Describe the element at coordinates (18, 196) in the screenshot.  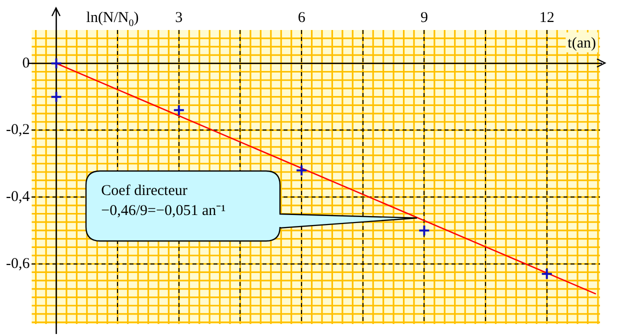
I see `y-tick-label: -0,4` at that location.